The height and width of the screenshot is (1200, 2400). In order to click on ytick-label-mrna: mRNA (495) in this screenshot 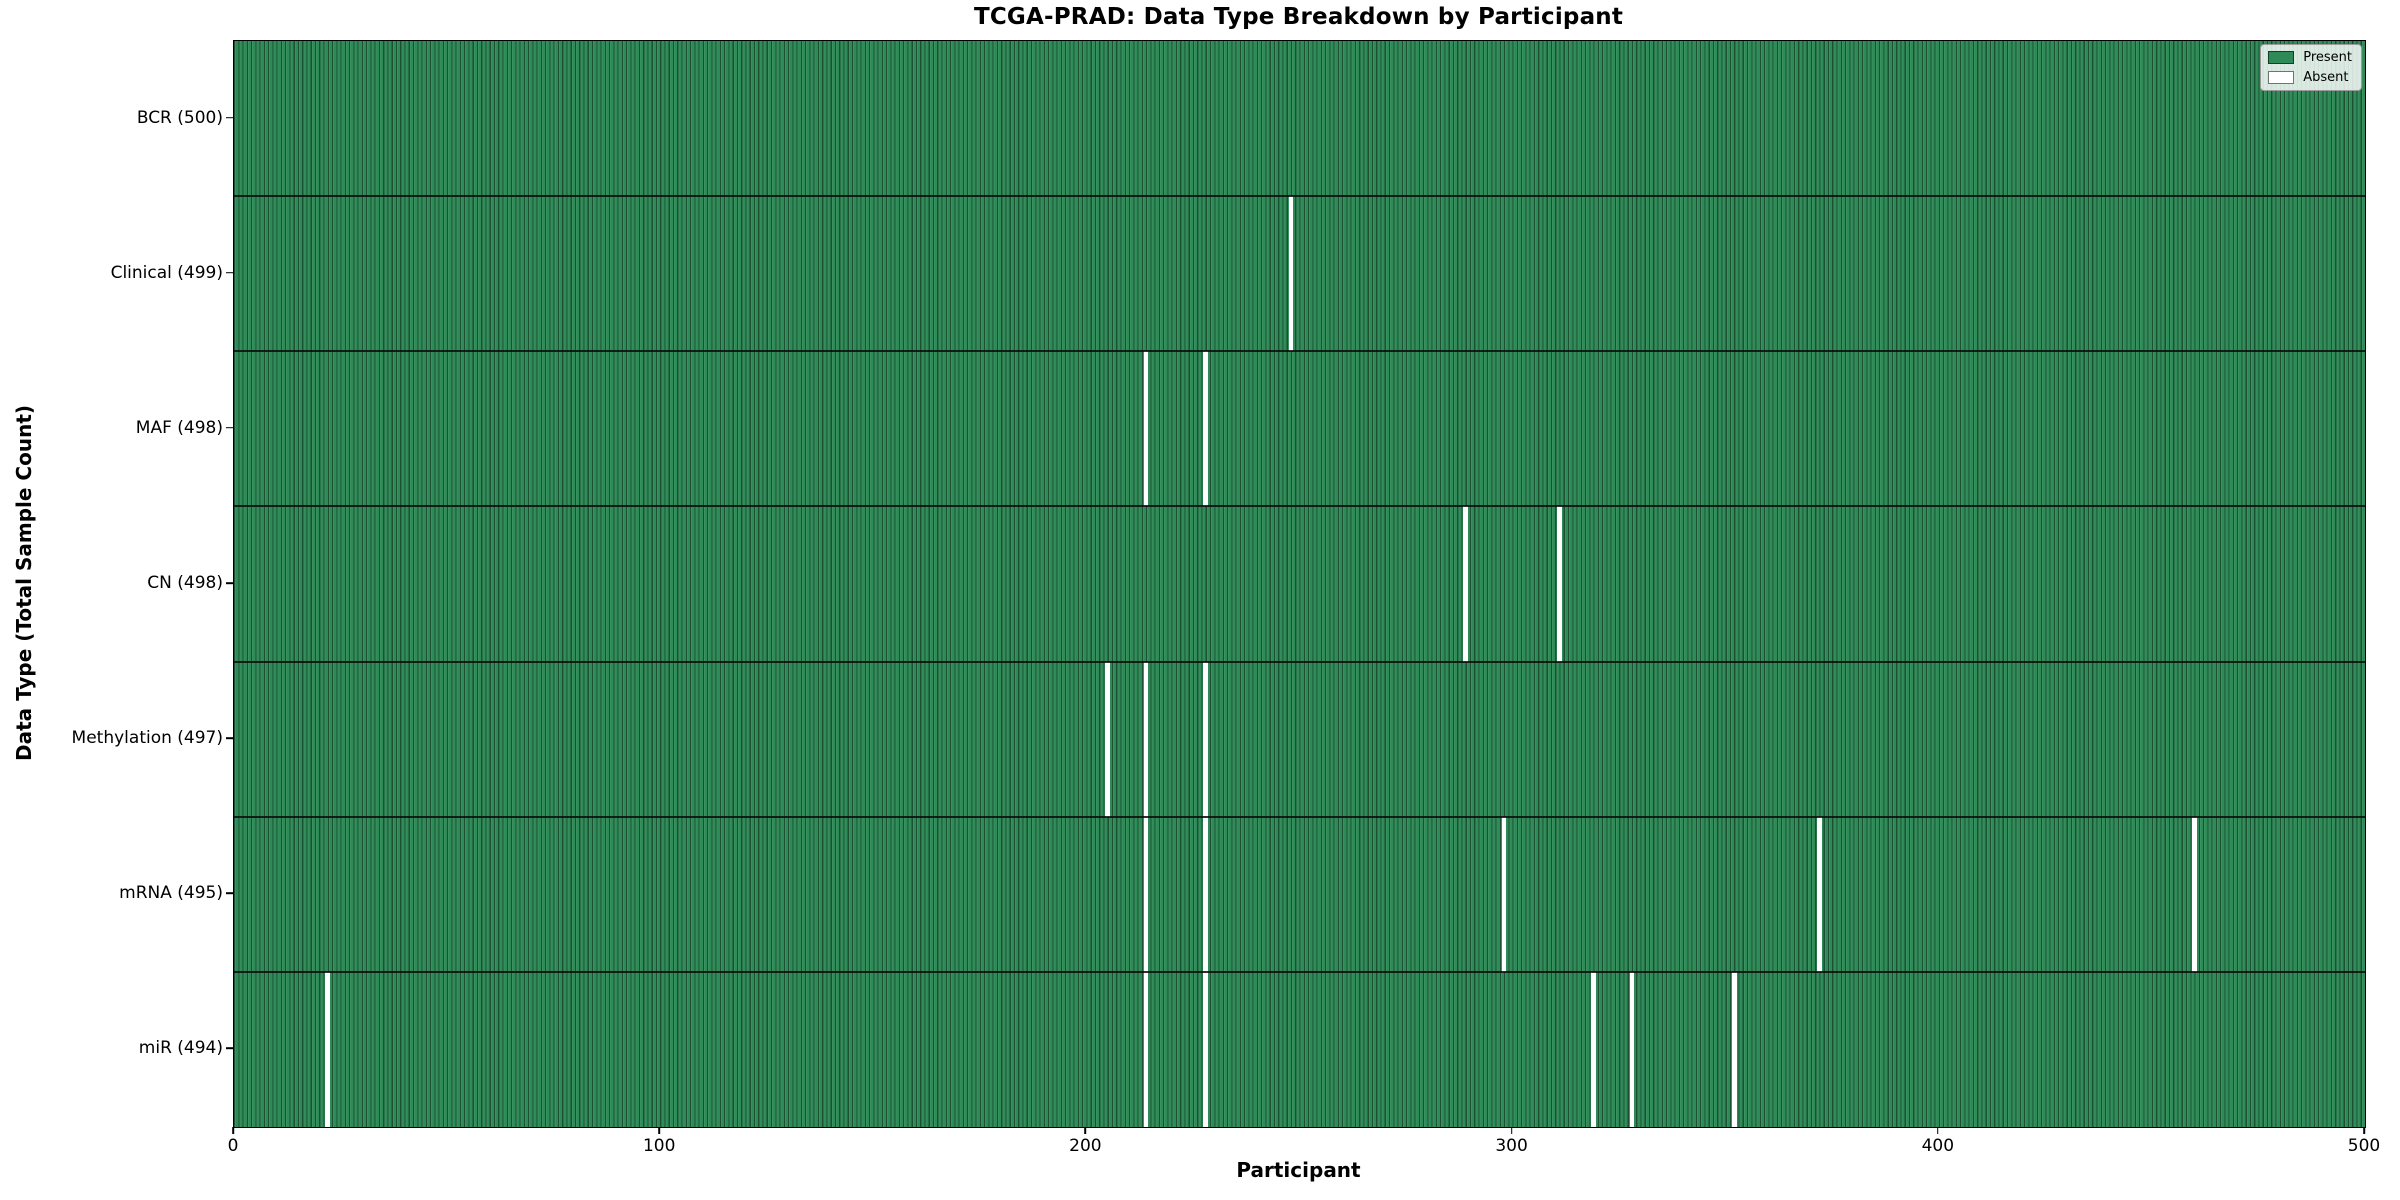, I will do `click(171, 893)`.